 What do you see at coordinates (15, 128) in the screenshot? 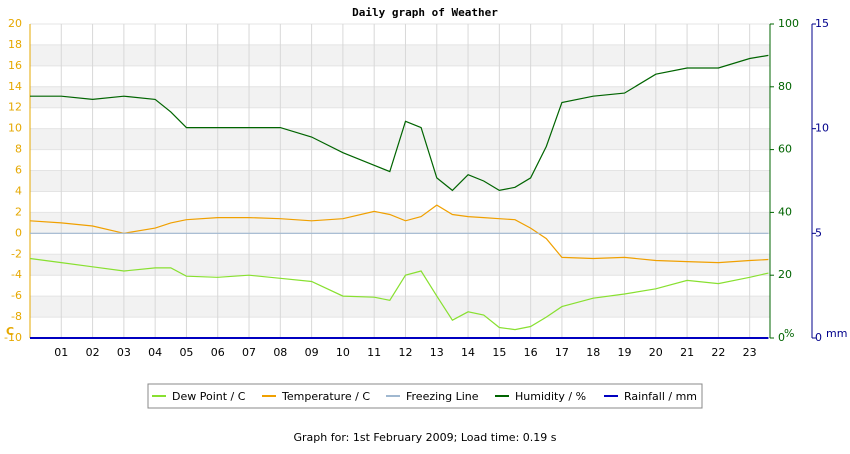
I see `y-tick-label: 10` at bounding box center [15, 128].